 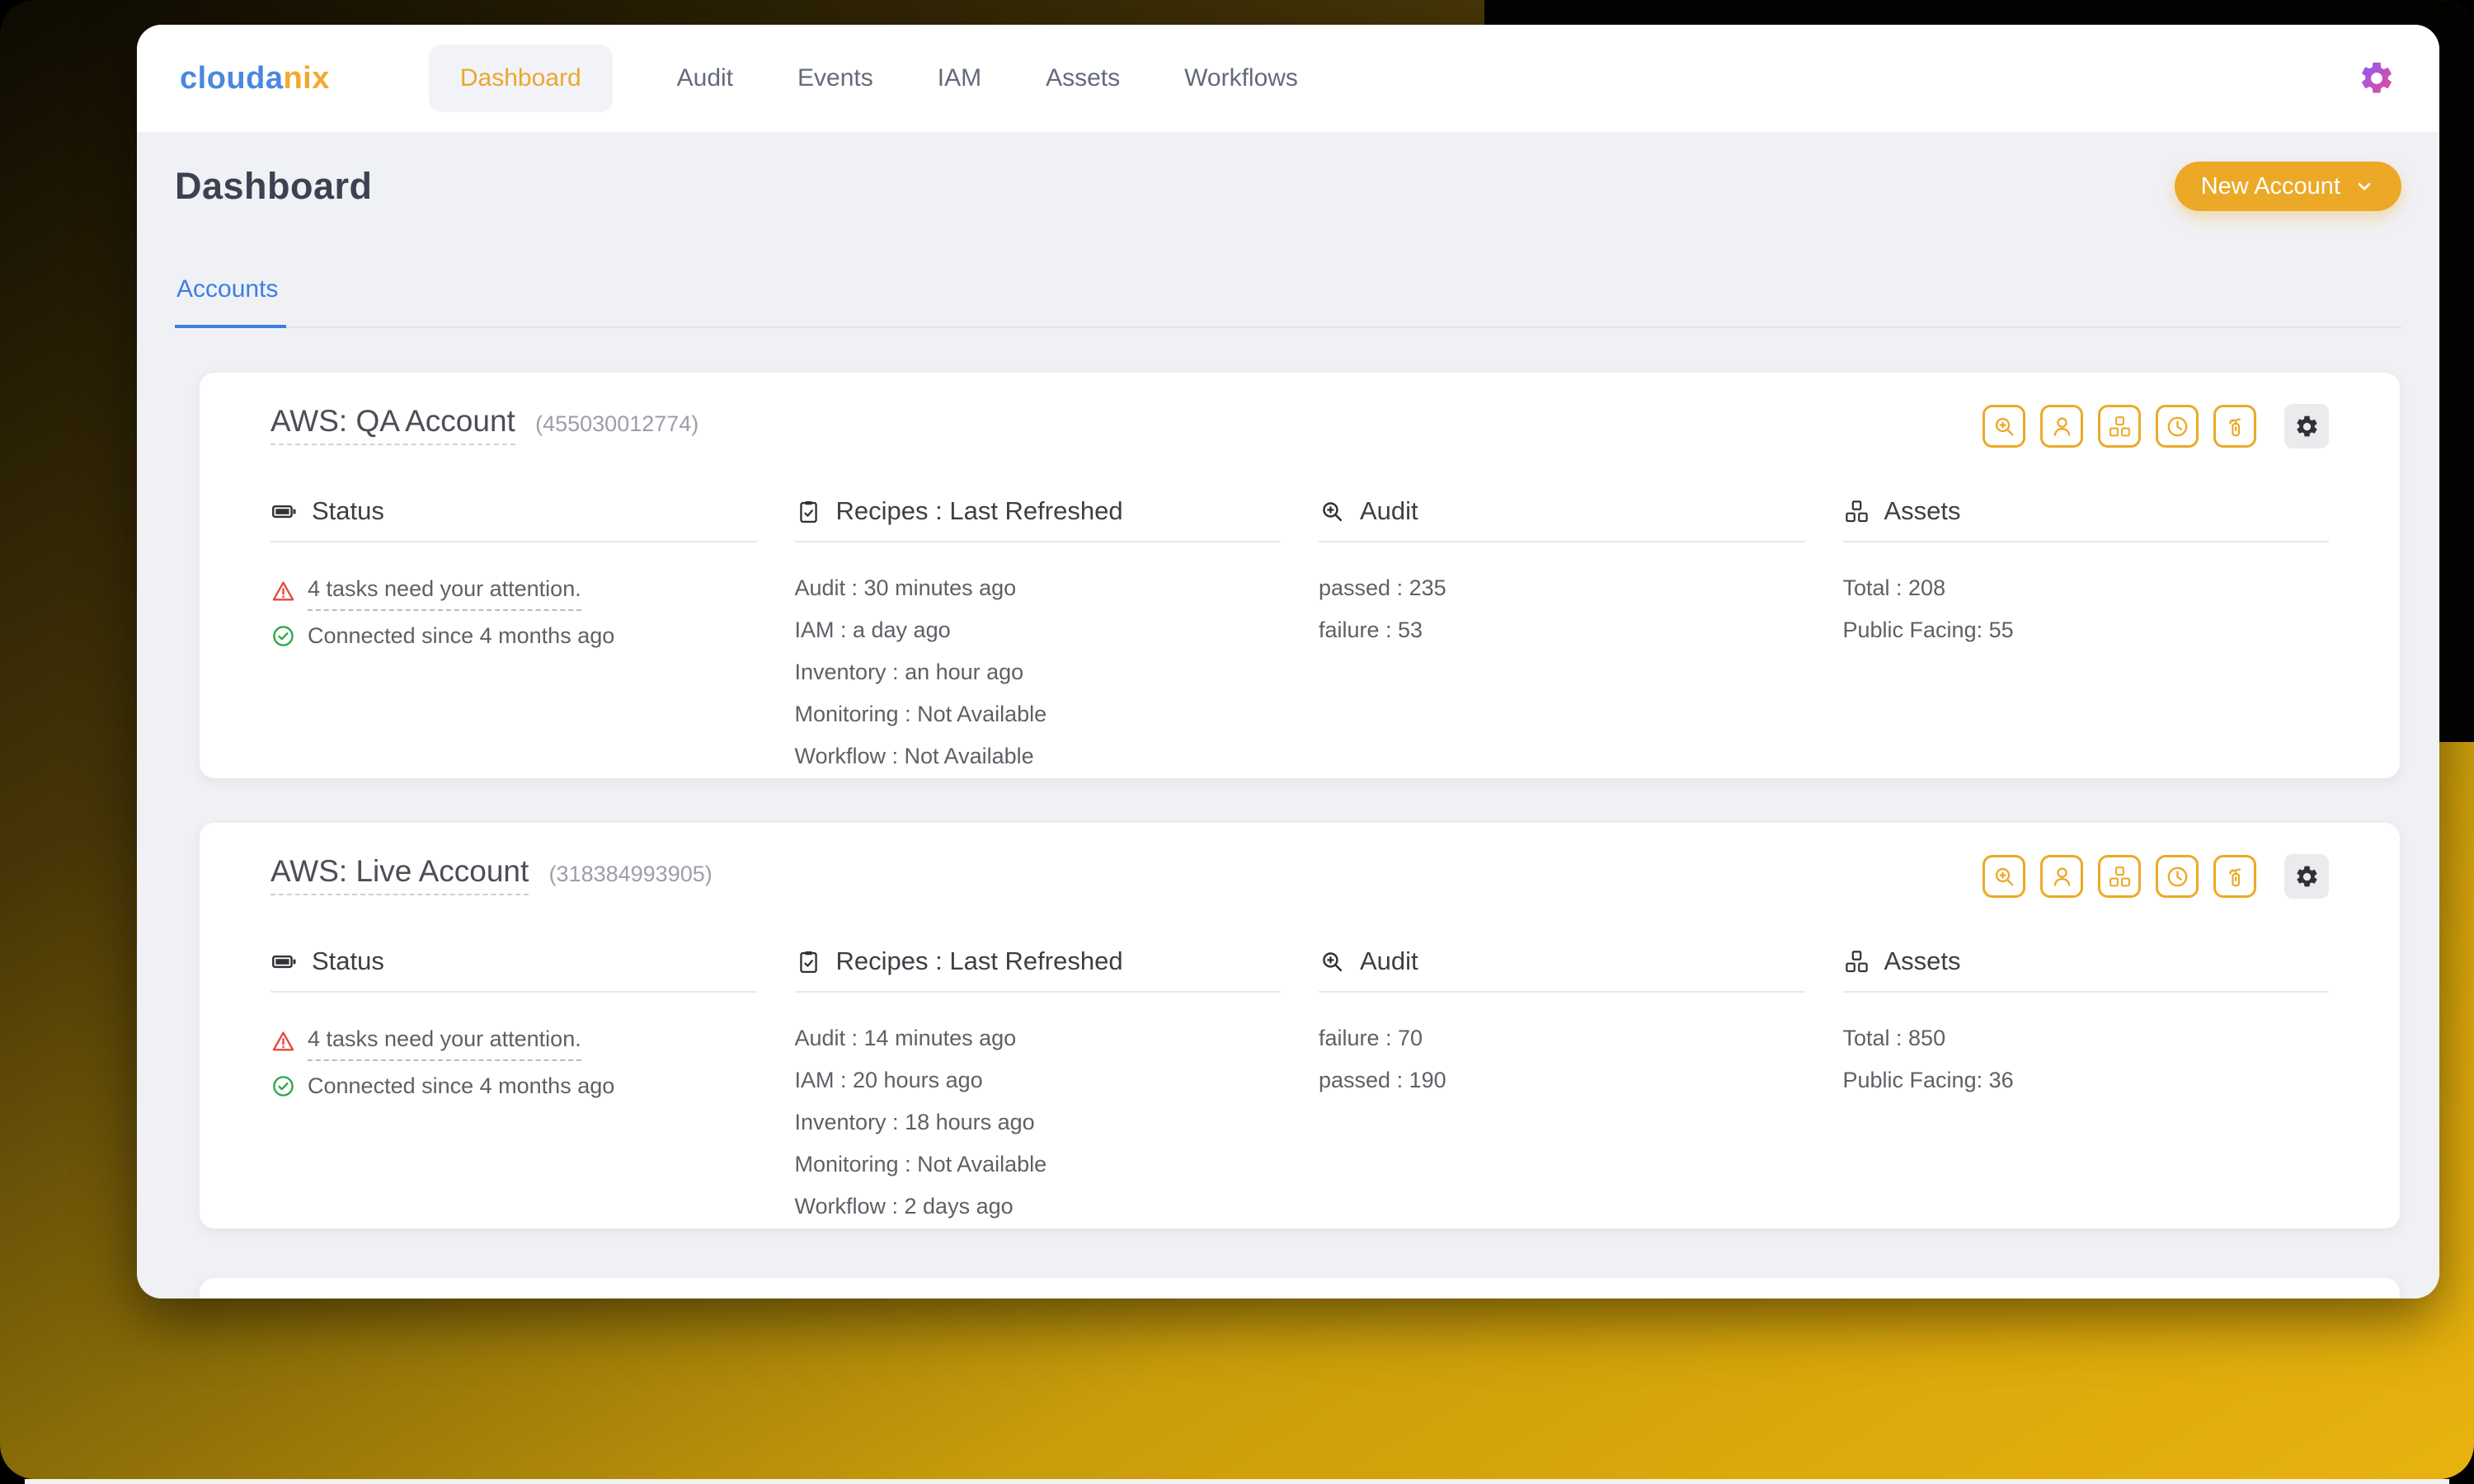 What do you see at coordinates (520, 78) in the screenshot?
I see `nav-item-dashboard: Dashboard` at bounding box center [520, 78].